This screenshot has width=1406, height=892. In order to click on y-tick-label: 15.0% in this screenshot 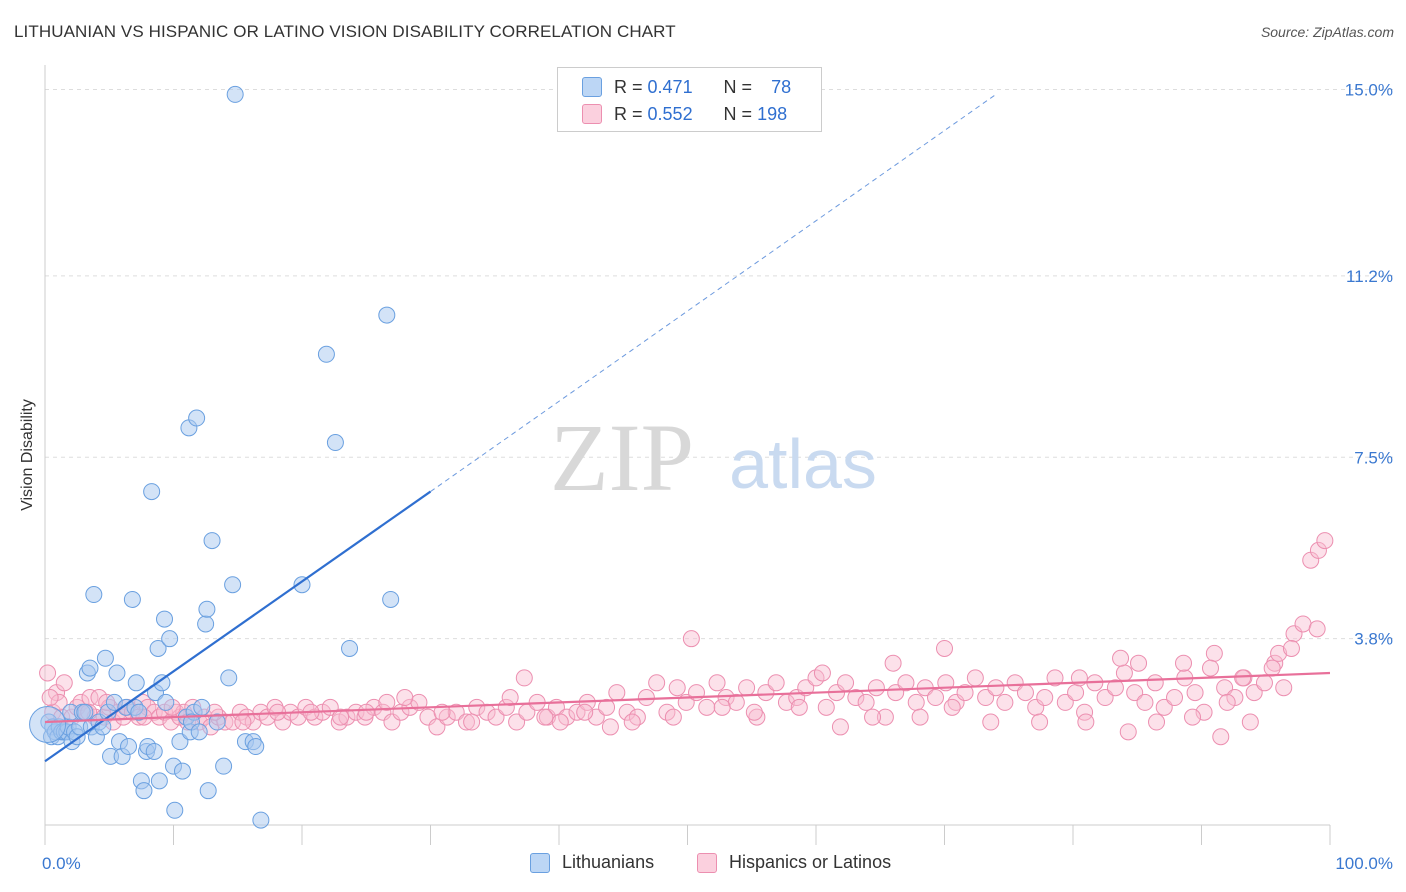, I will do `click(1369, 90)`.